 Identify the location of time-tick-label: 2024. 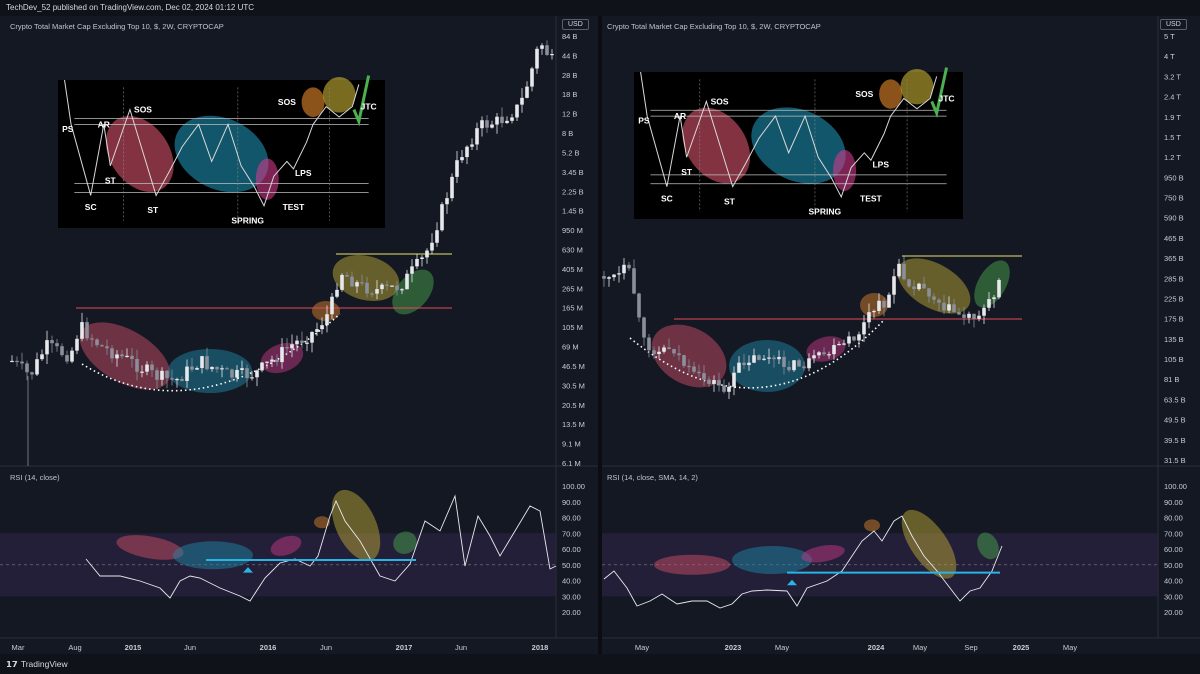
(877, 647).